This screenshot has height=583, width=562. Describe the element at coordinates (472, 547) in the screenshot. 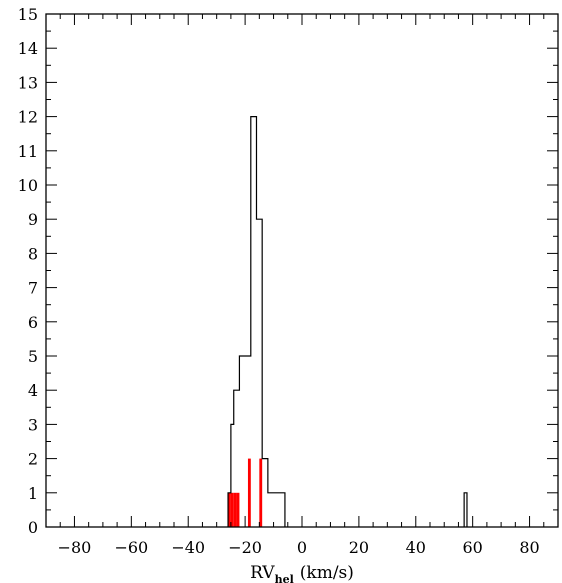

I see `x-tick-label: 60` at that location.